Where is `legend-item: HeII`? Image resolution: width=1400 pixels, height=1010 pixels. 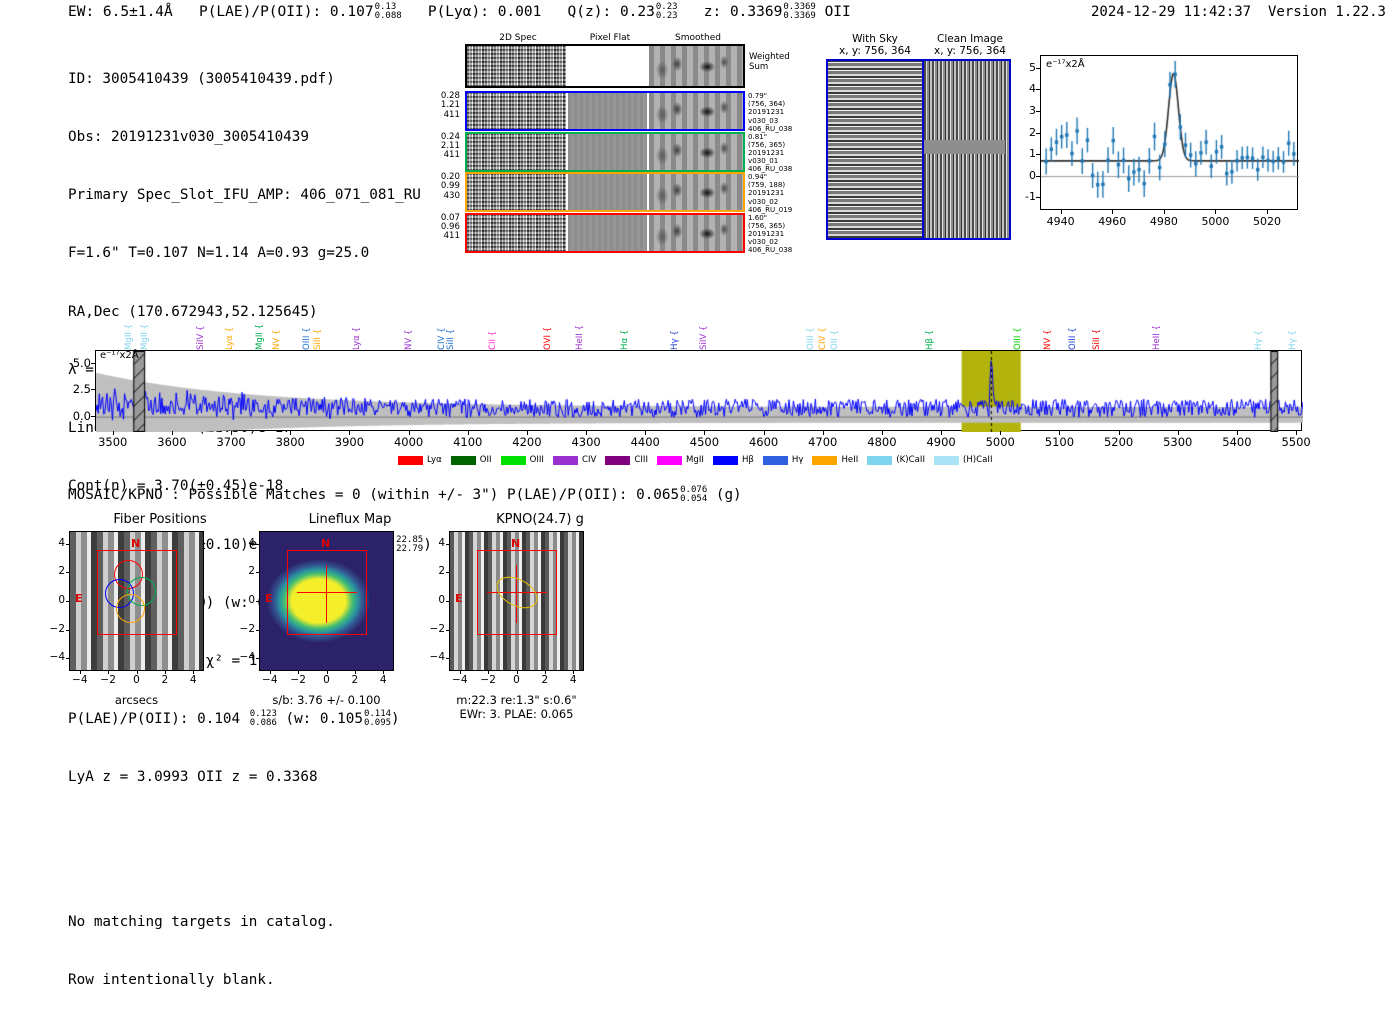
legend-item: HeII is located at coordinates (835, 460).